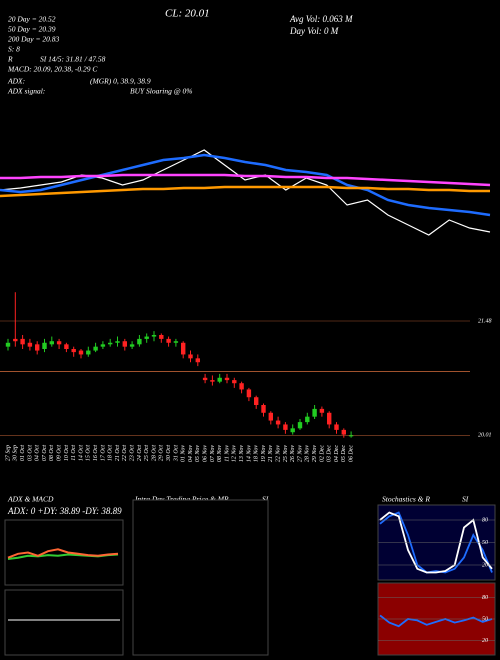 The width and height of the screenshot is (500, 660). Describe the element at coordinates (67, 453) in the screenshot. I see `x-tick-label: 10 Oct` at that location.